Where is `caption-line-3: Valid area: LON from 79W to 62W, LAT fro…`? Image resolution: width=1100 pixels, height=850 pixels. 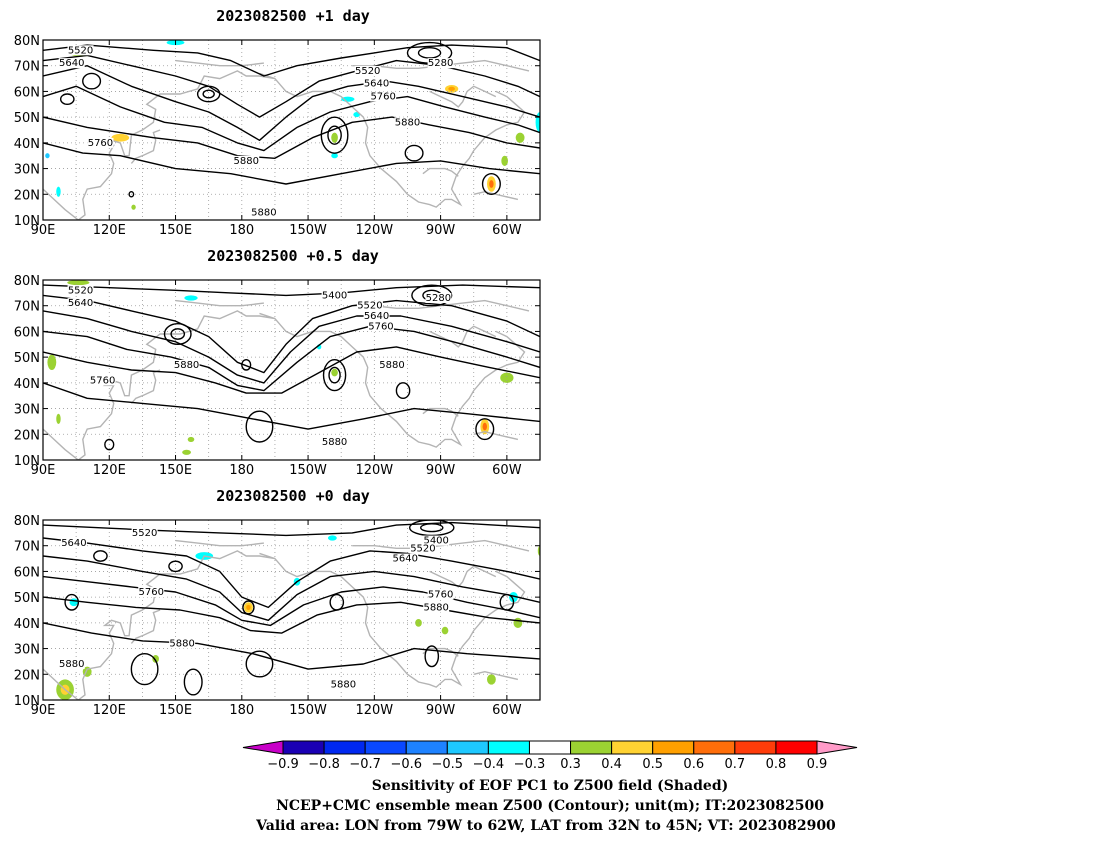 caption-line-3: Valid area: LON from 79W to 62W, LAT fro… is located at coordinates (545, 826).